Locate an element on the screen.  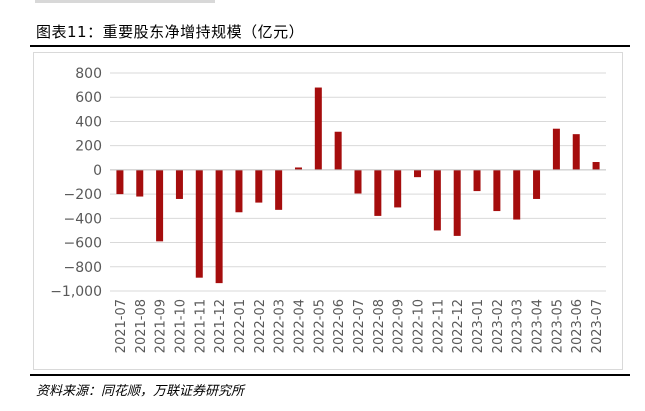
x-tick-label: 2022-06 is located at coordinates (339, 326).